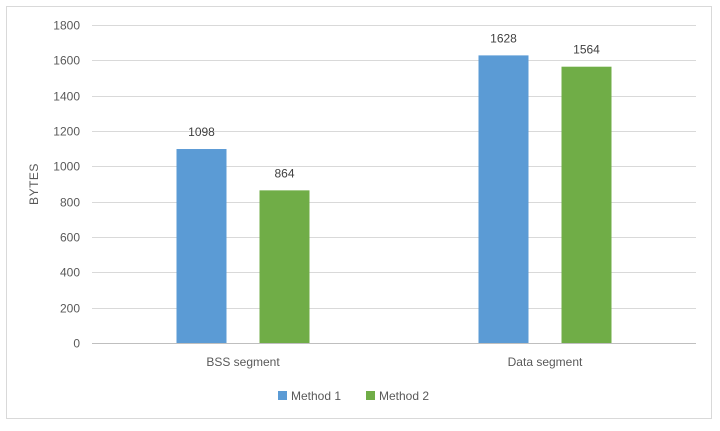 The width and height of the screenshot is (720, 431). What do you see at coordinates (394, 362) in the screenshot?
I see `x-axis-categories: BSS segment Data segment` at bounding box center [394, 362].